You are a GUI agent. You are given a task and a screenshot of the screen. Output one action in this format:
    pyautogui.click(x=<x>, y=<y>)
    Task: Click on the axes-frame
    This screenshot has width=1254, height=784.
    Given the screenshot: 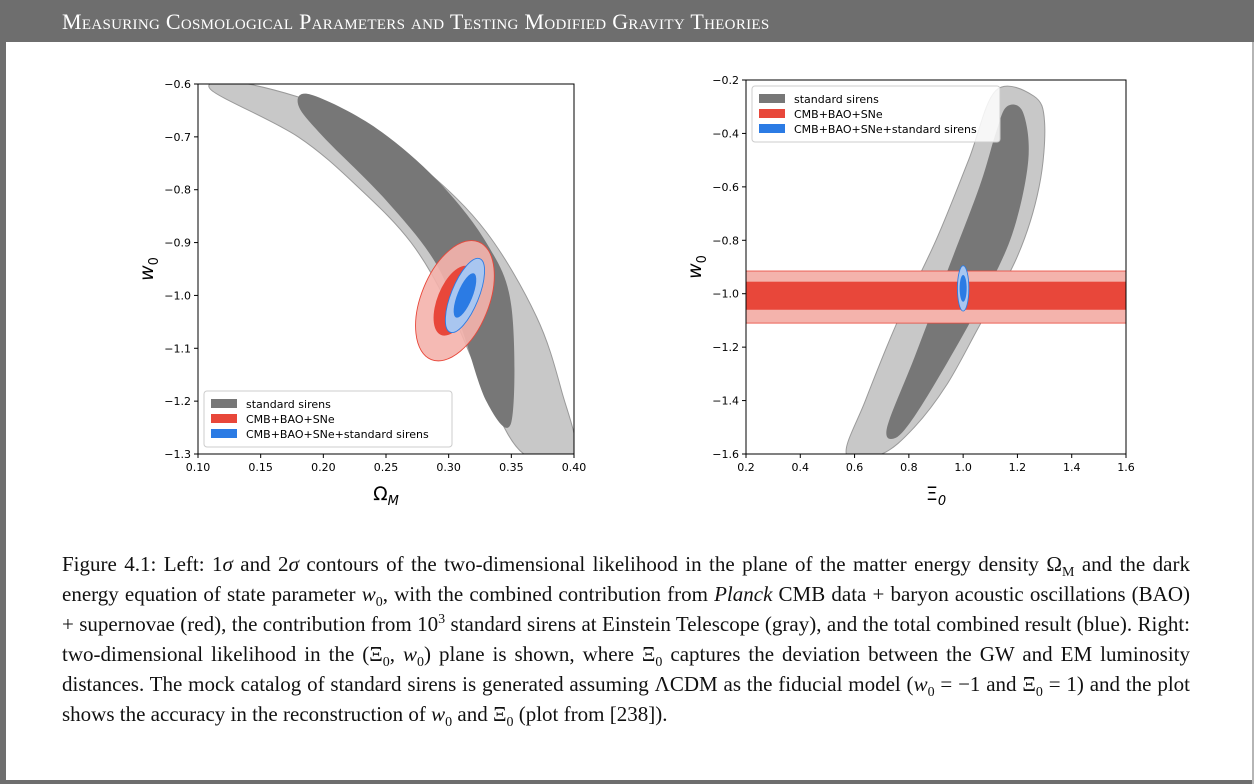 What is the action you would take?
    pyautogui.click(x=936, y=267)
    